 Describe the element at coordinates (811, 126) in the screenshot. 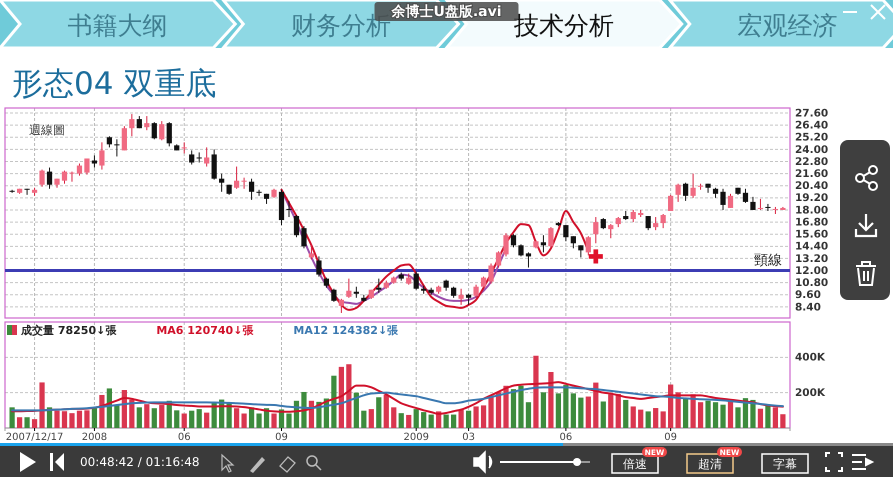

I see `y-tick-label: 26.40` at that location.